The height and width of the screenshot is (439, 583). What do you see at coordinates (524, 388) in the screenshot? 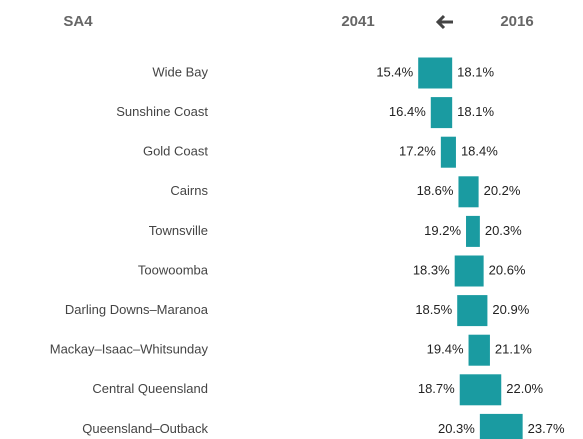
I see `value-label: 22.0%` at bounding box center [524, 388].